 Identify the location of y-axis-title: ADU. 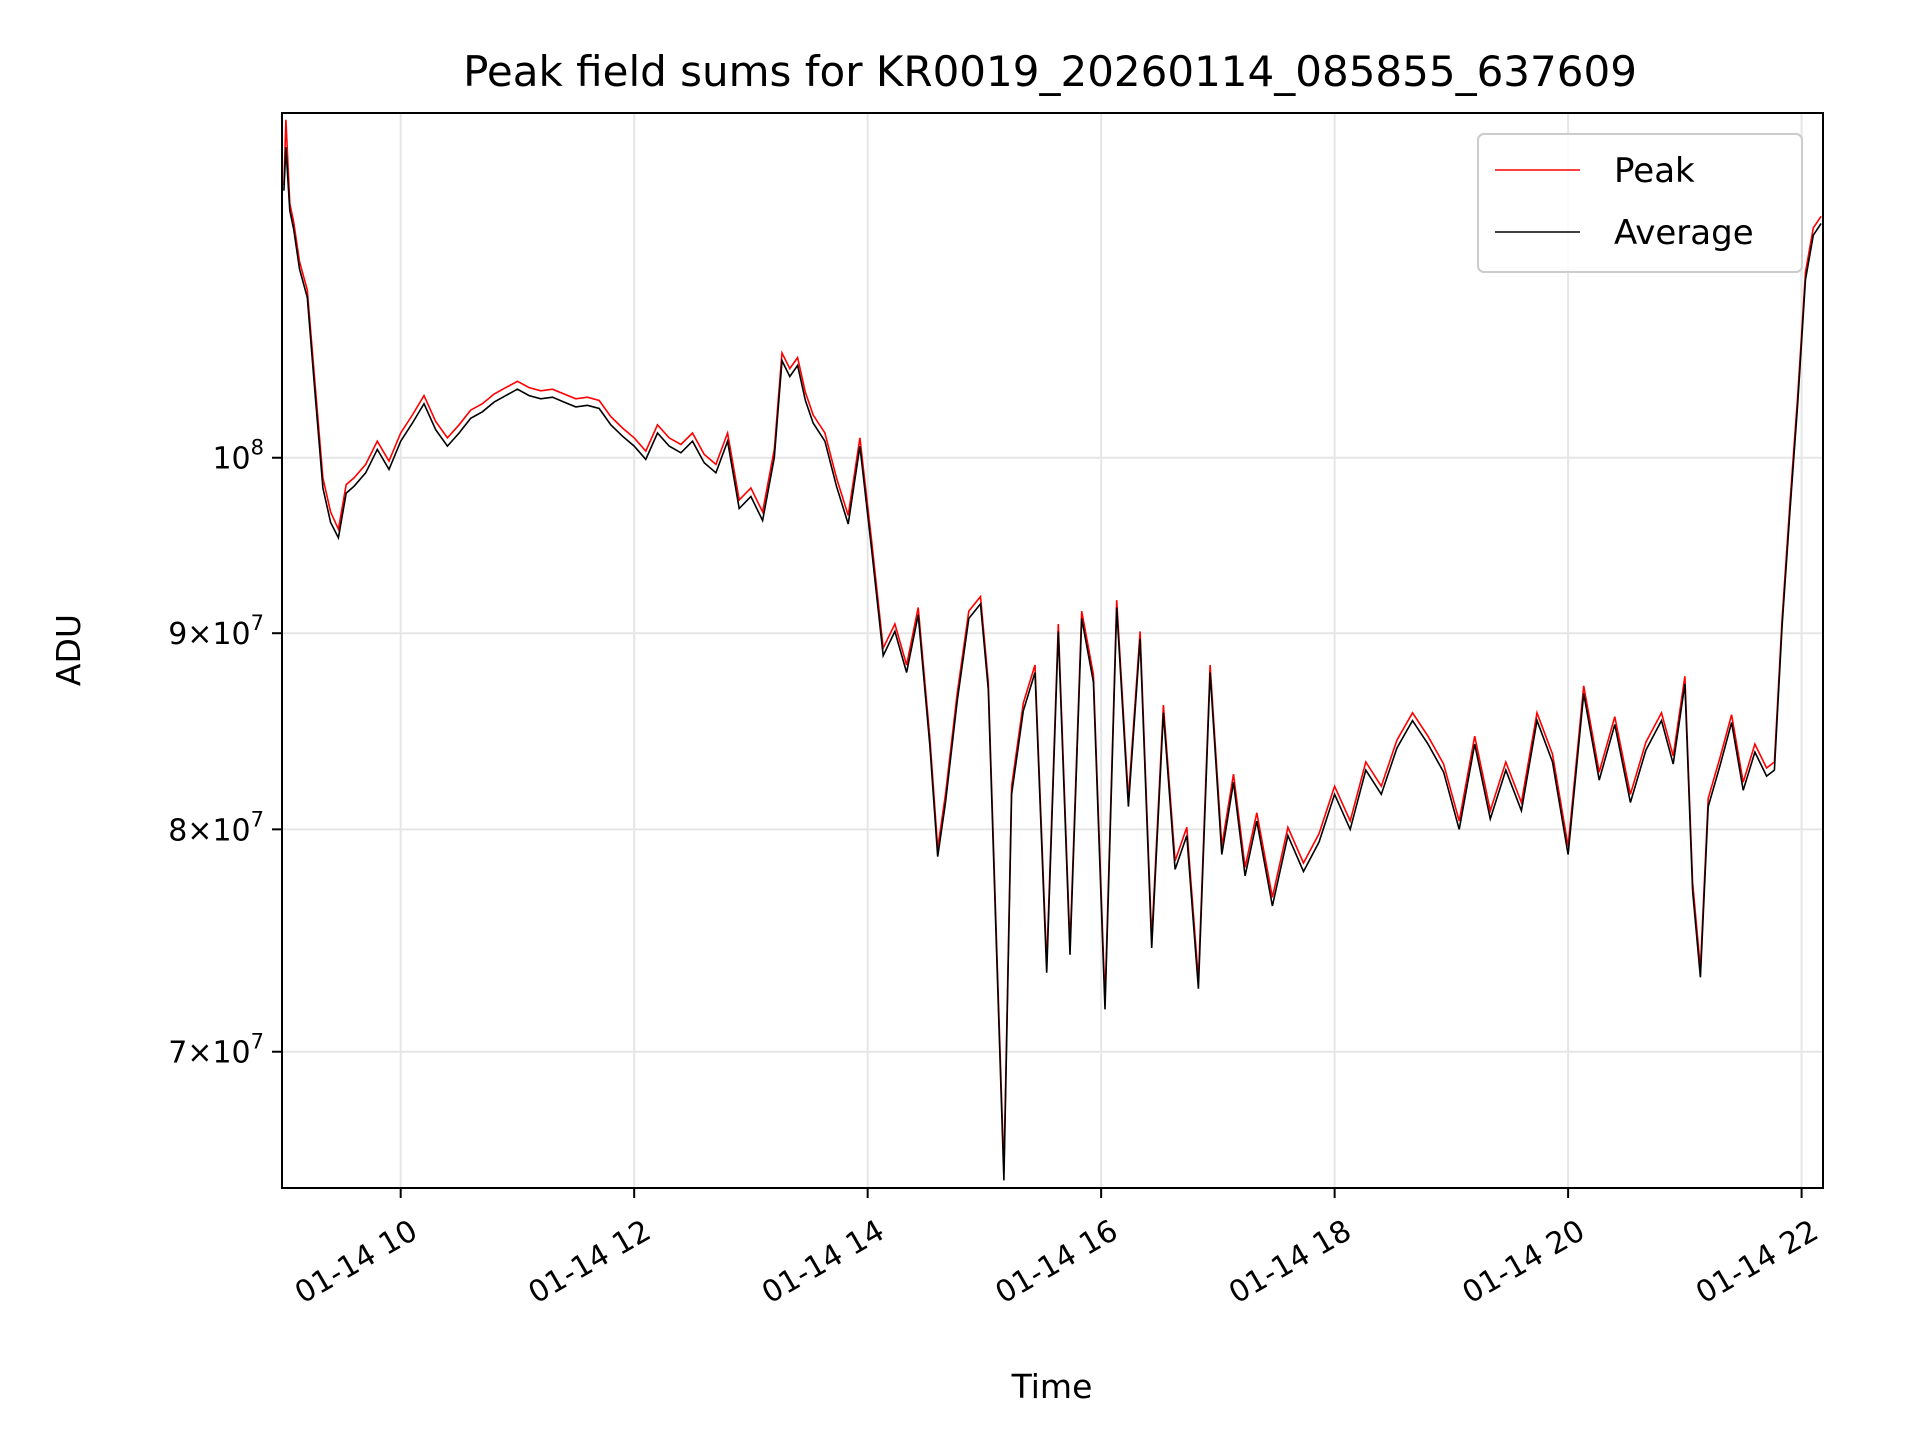
(68, 650).